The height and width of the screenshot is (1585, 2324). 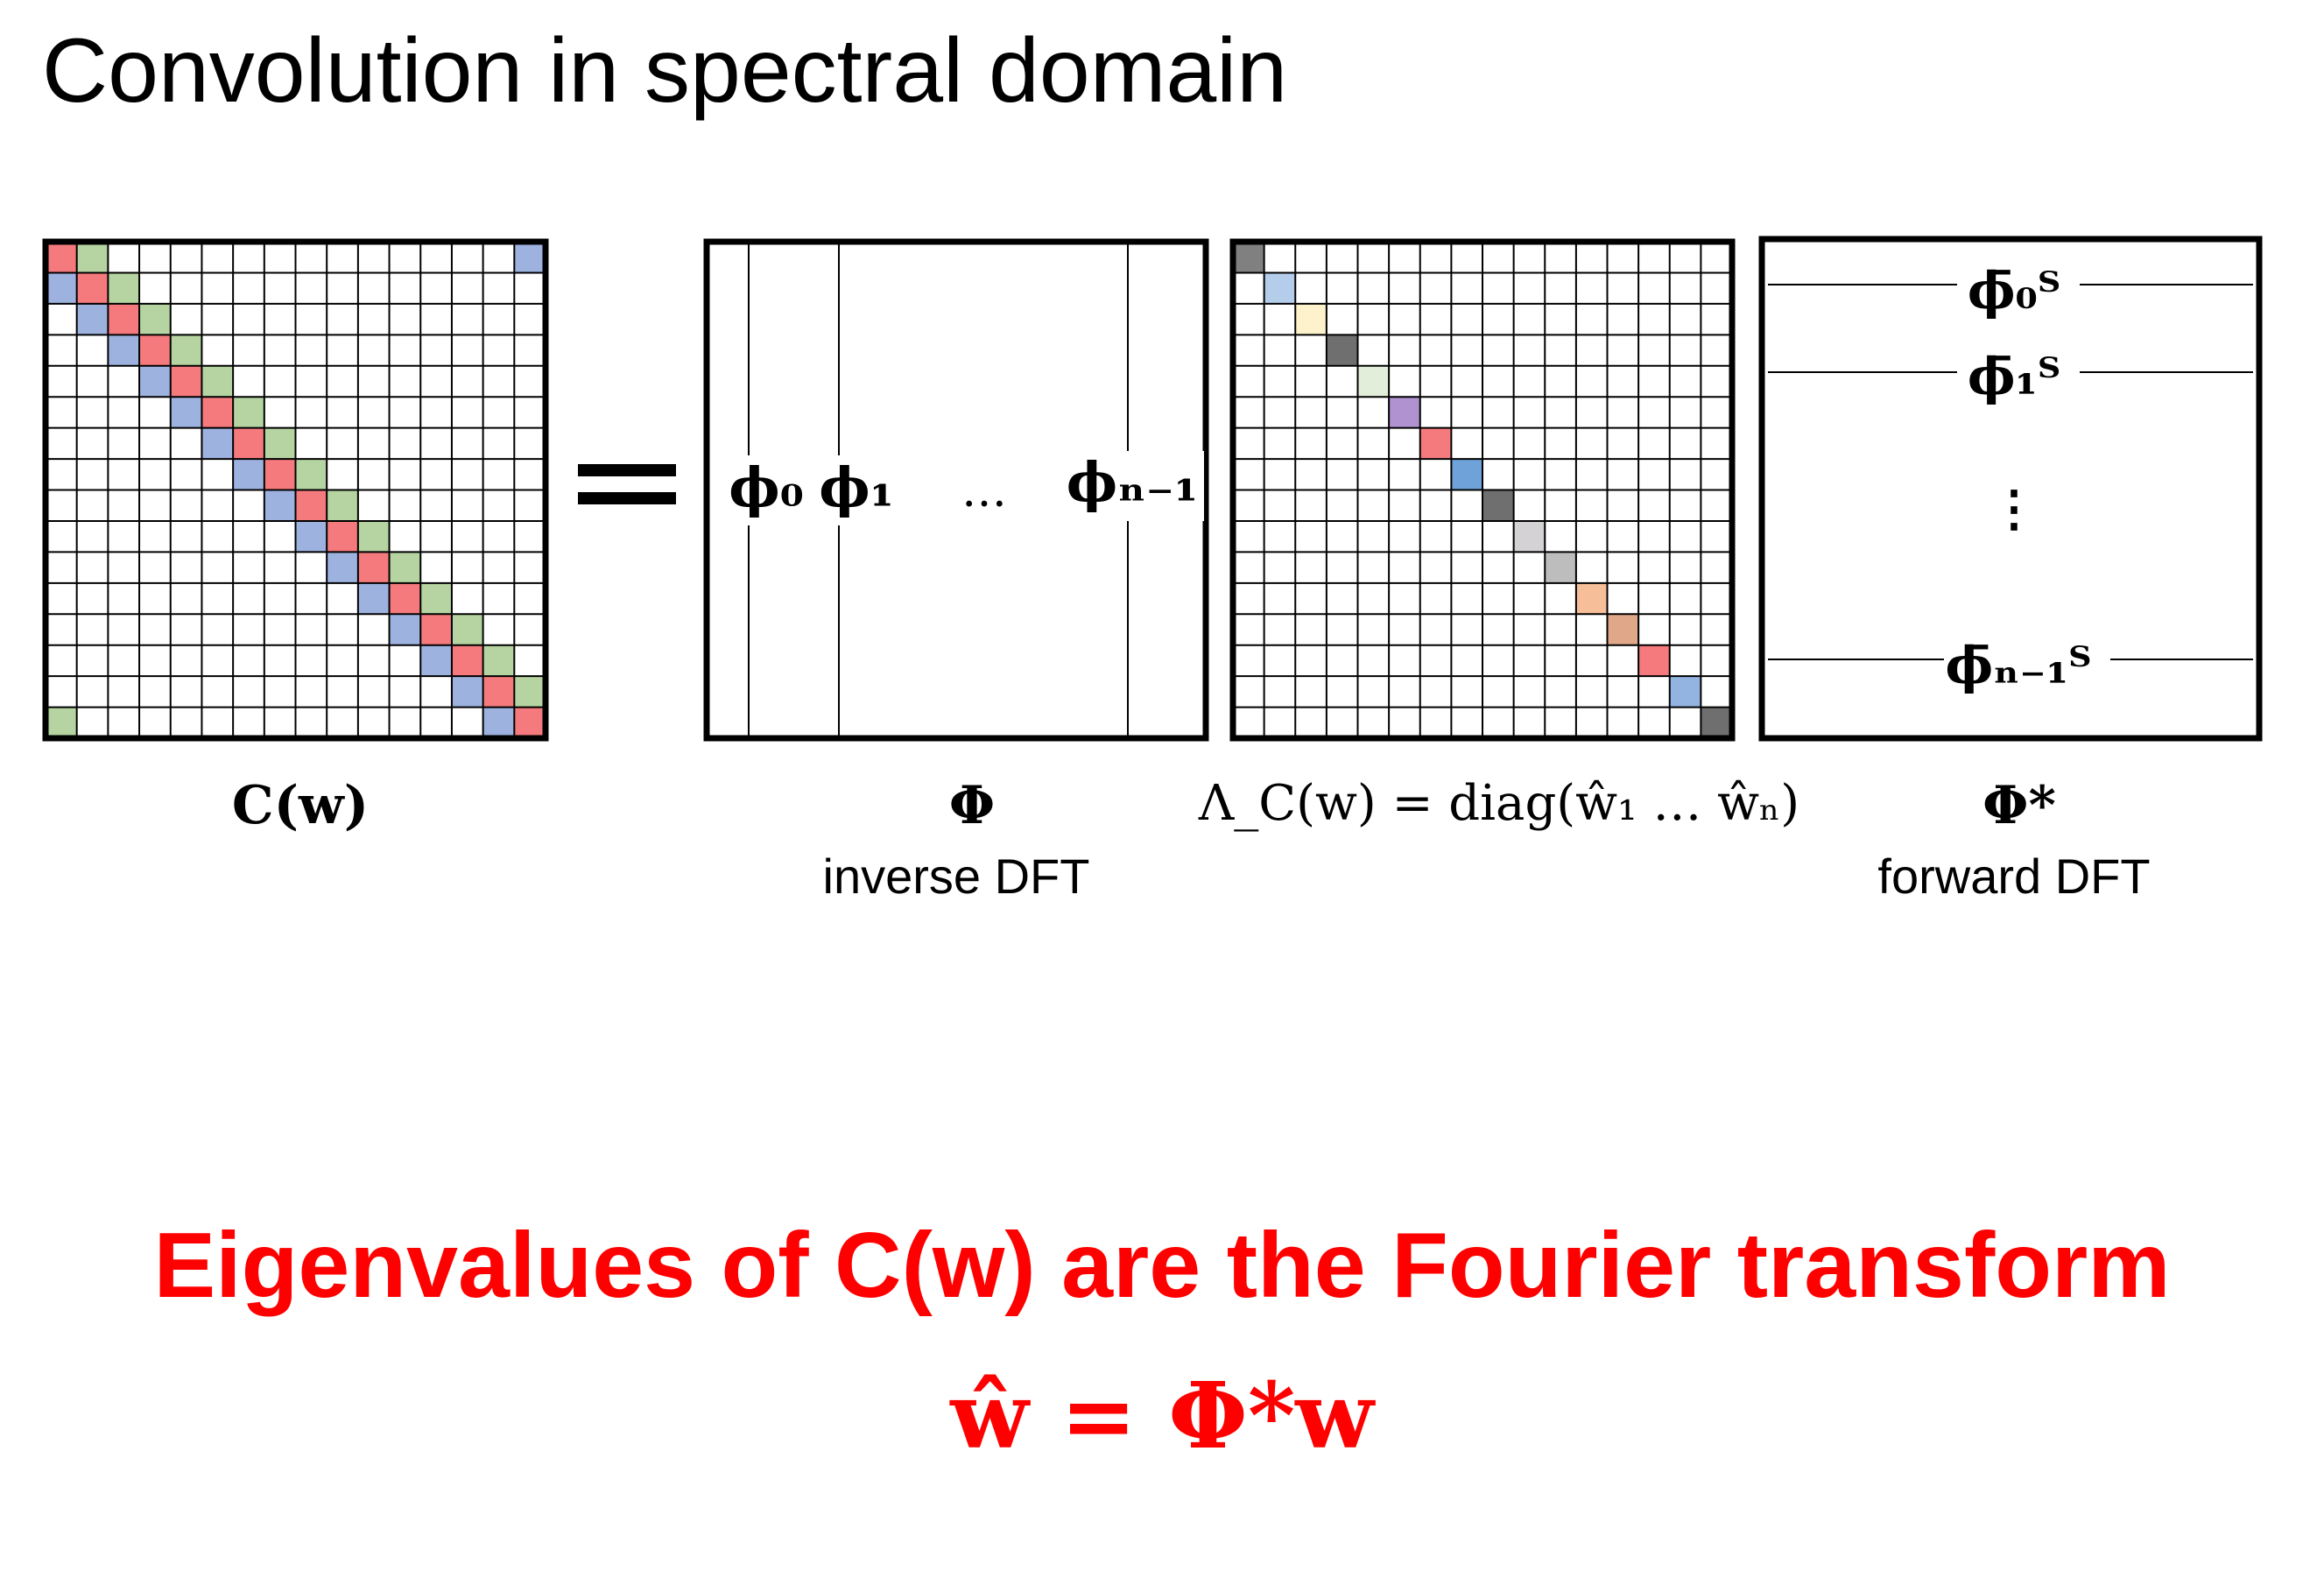 What do you see at coordinates (972, 805) in the screenshot?
I see `phi-symbol: Φ` at bounding box center [972, 805].